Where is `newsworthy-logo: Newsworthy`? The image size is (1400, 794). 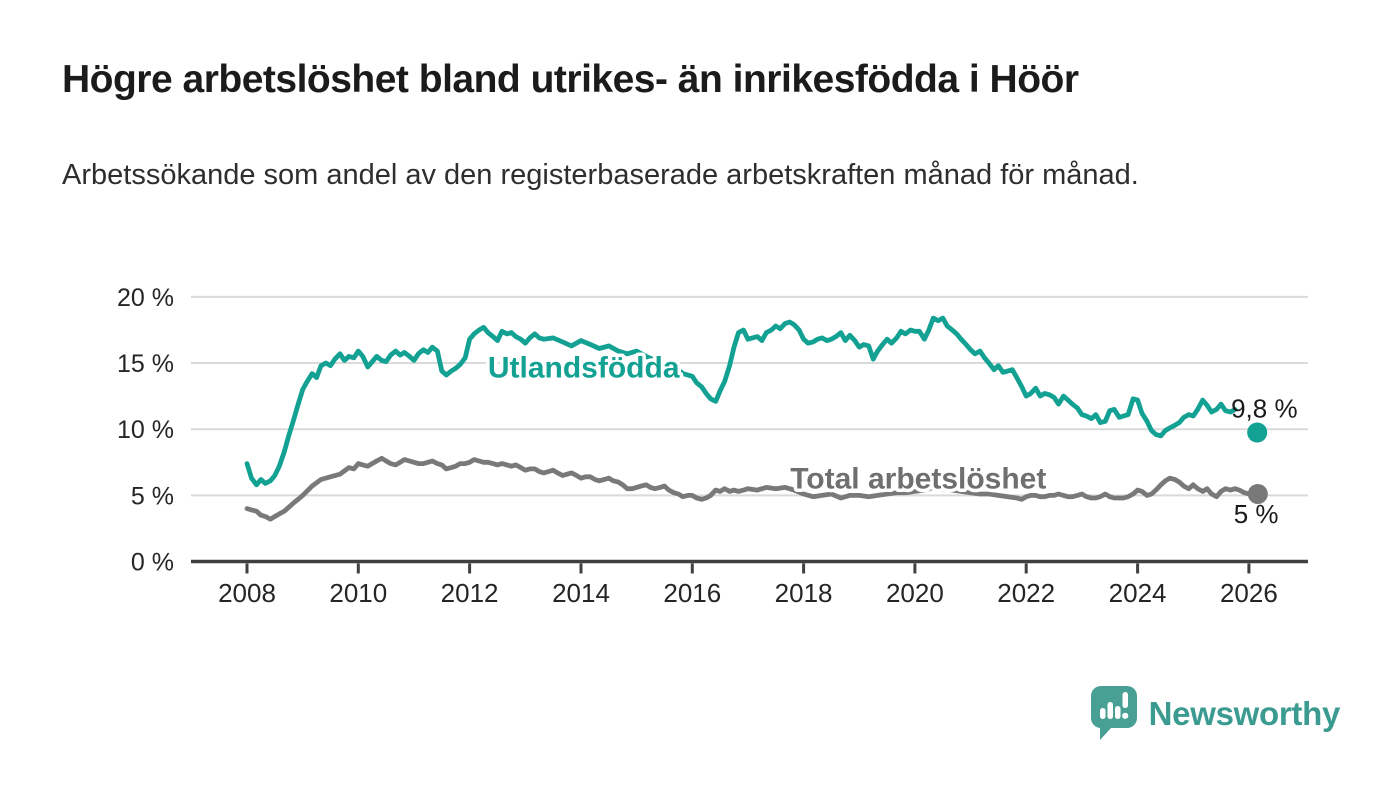
newsworthy-logo: Newsworthy is located at coordinates (1214, 714).